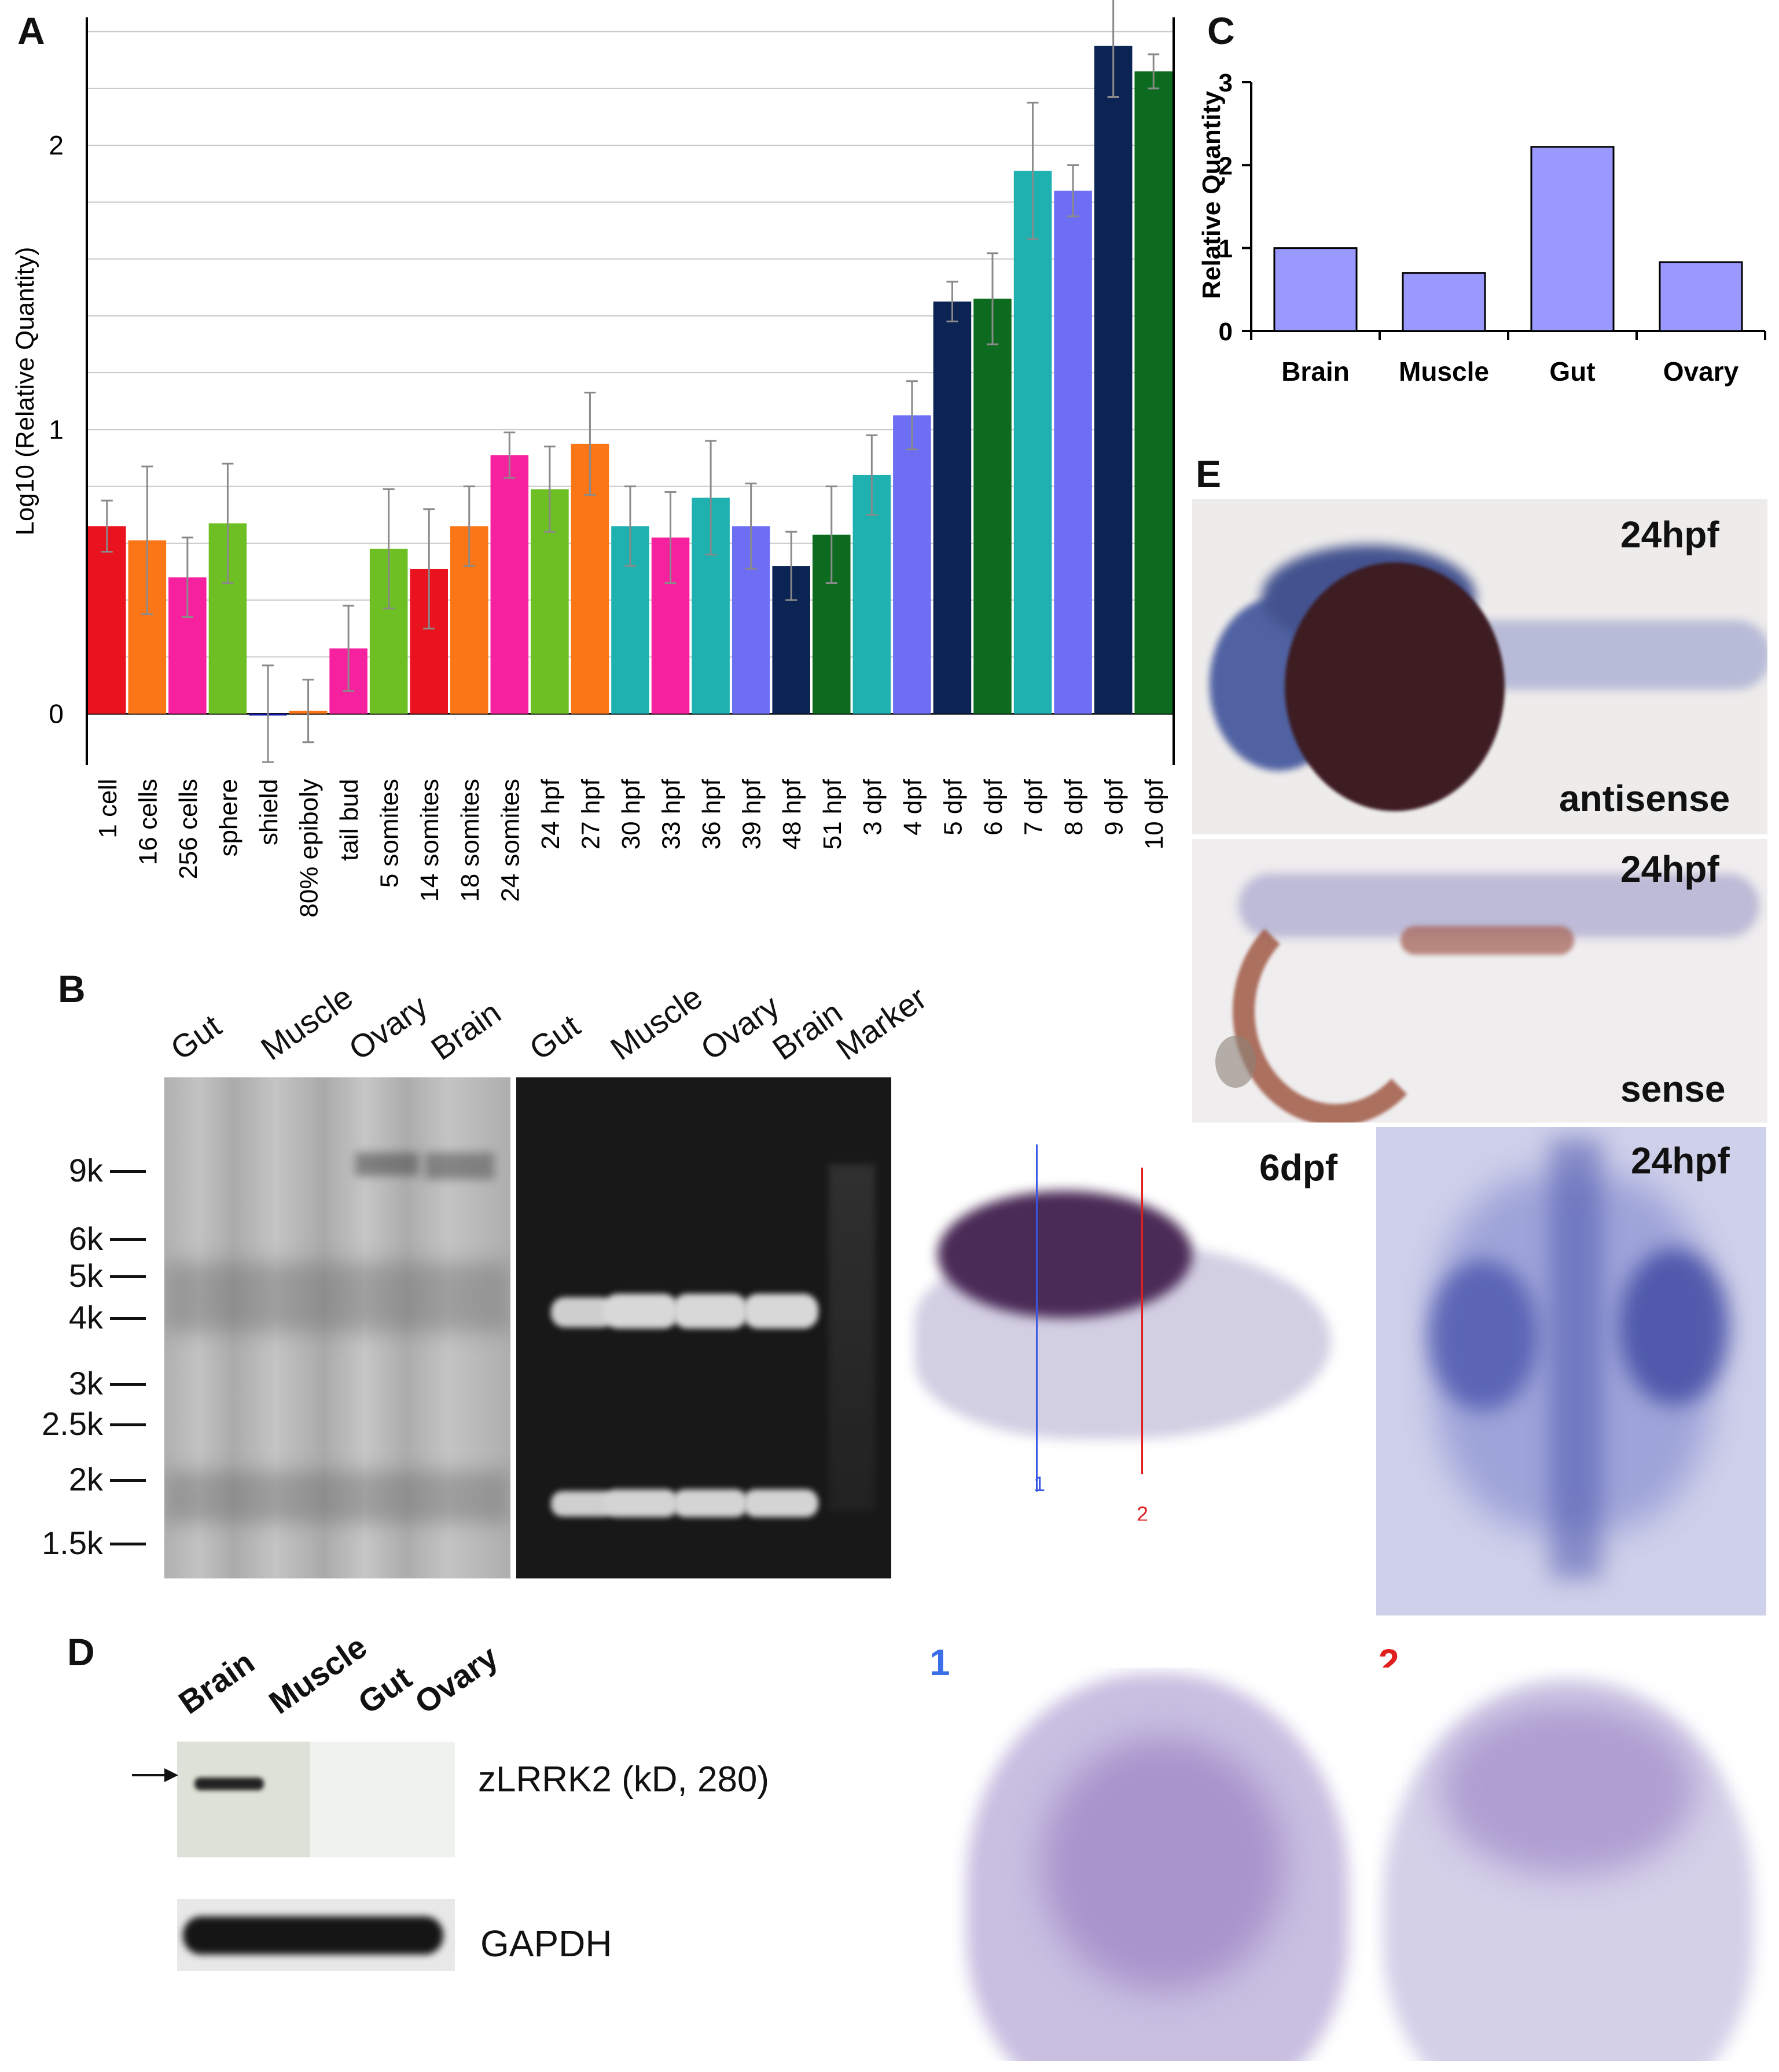 This screenshot has height=2072, width=1779. Describe the element at coordinates (148, 822) in the screenshot. I see `x-tick-label-a: 16 cells` at that location.